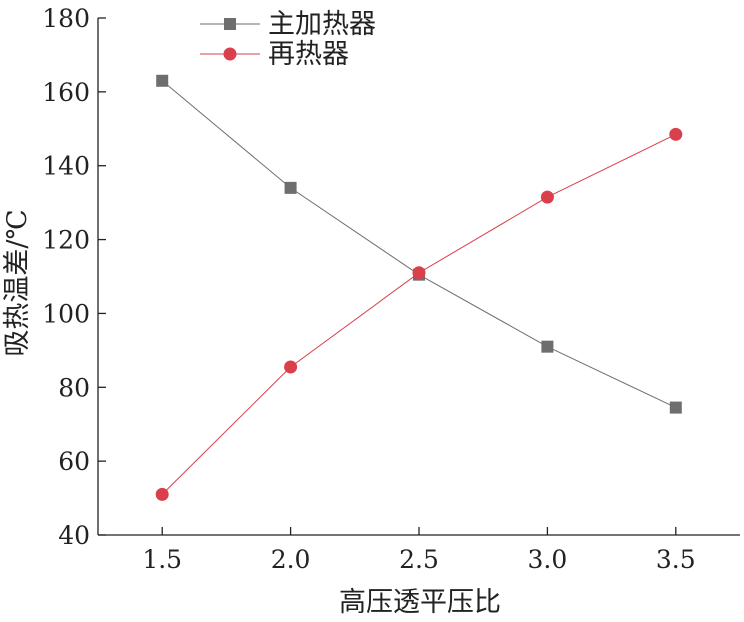 The width and height of the screenshot is (744, 622). I want to click on x-tick-label: 2.0, so click(291, 559).